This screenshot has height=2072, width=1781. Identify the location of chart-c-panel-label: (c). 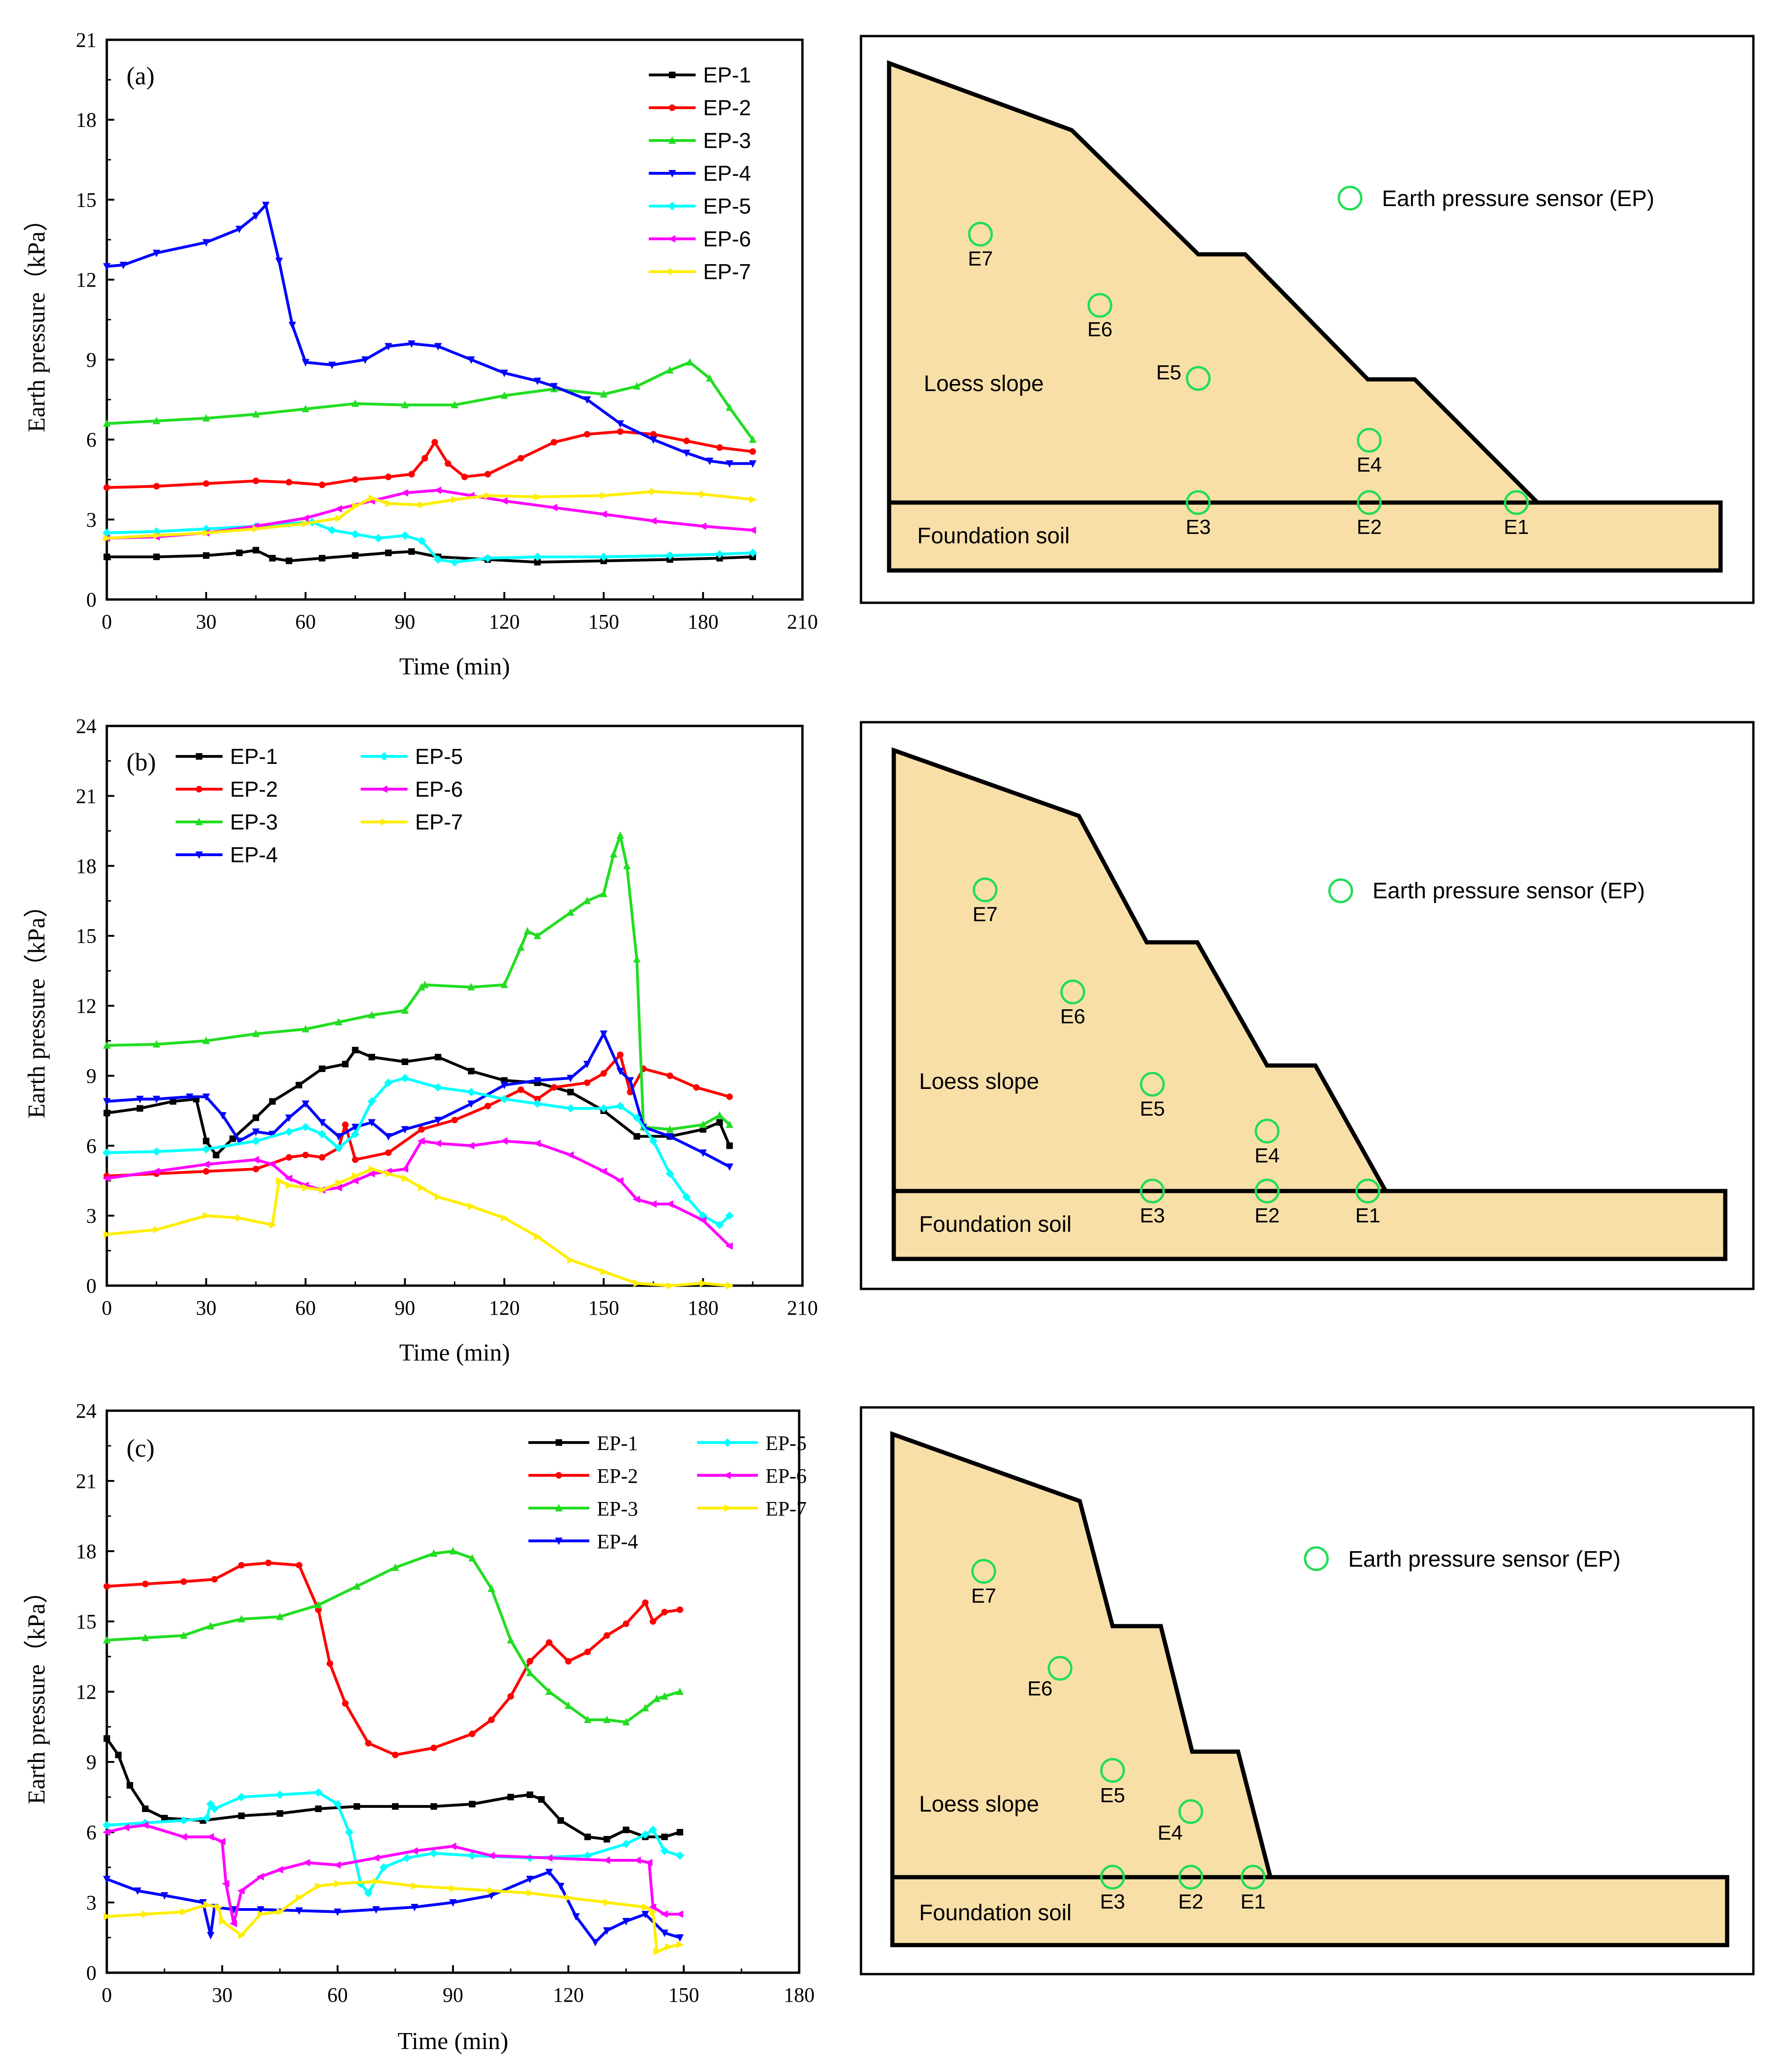
(140, 1448).